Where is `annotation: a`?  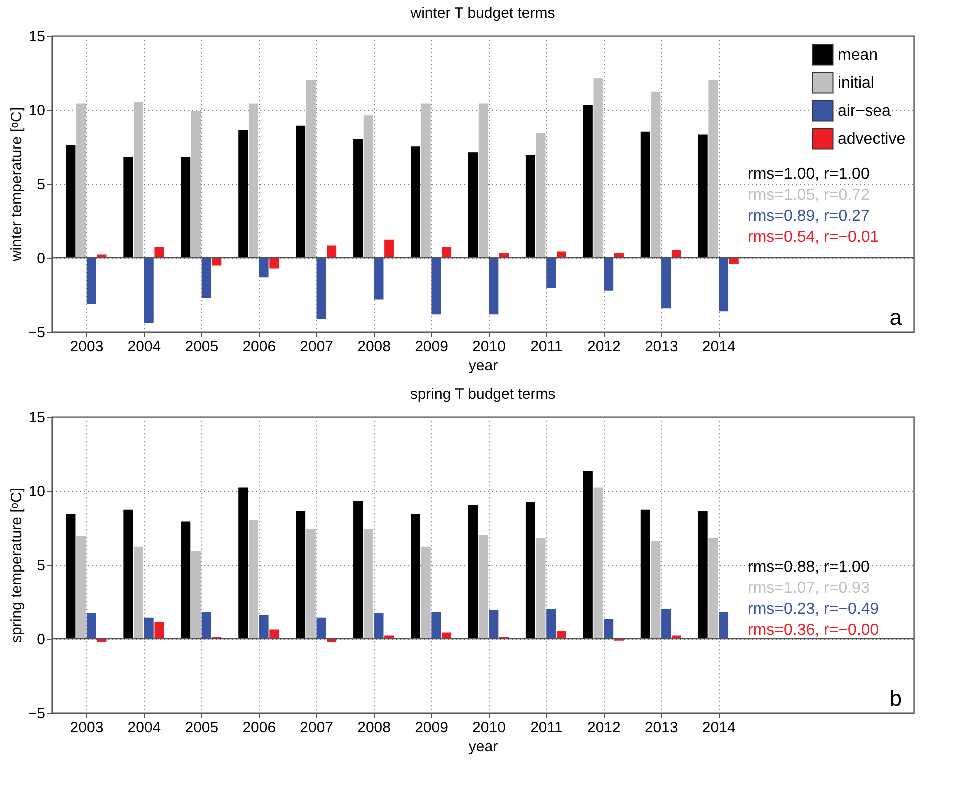 annotation: a is located at coordinates (896, 317).